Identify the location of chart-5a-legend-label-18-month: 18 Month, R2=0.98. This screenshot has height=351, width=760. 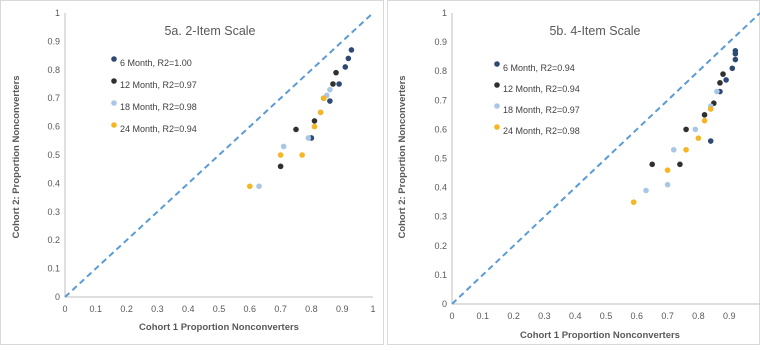
(158, 107).